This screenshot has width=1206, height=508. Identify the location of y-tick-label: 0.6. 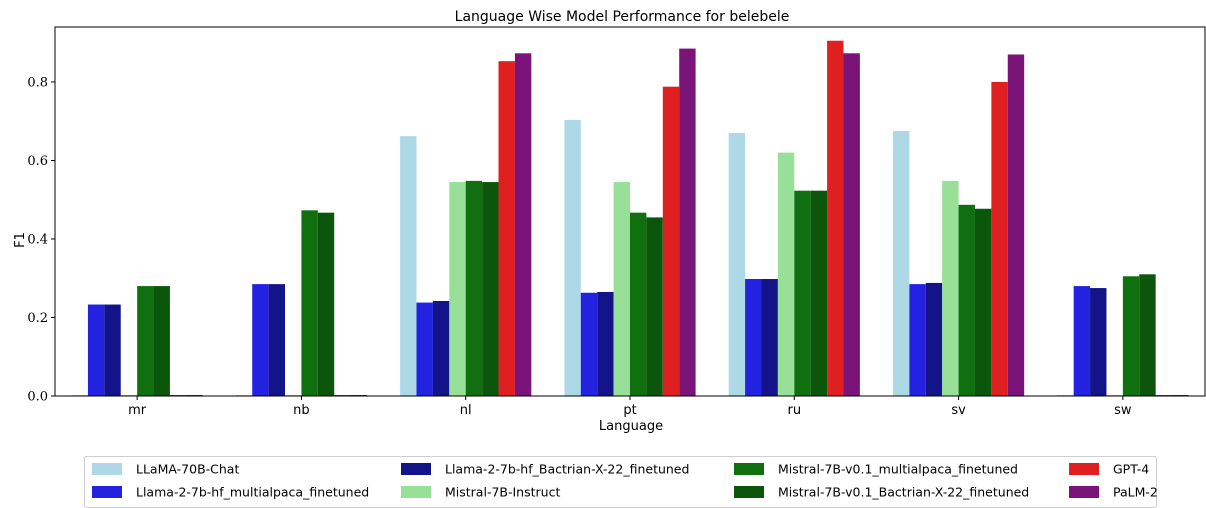
(37, 161).